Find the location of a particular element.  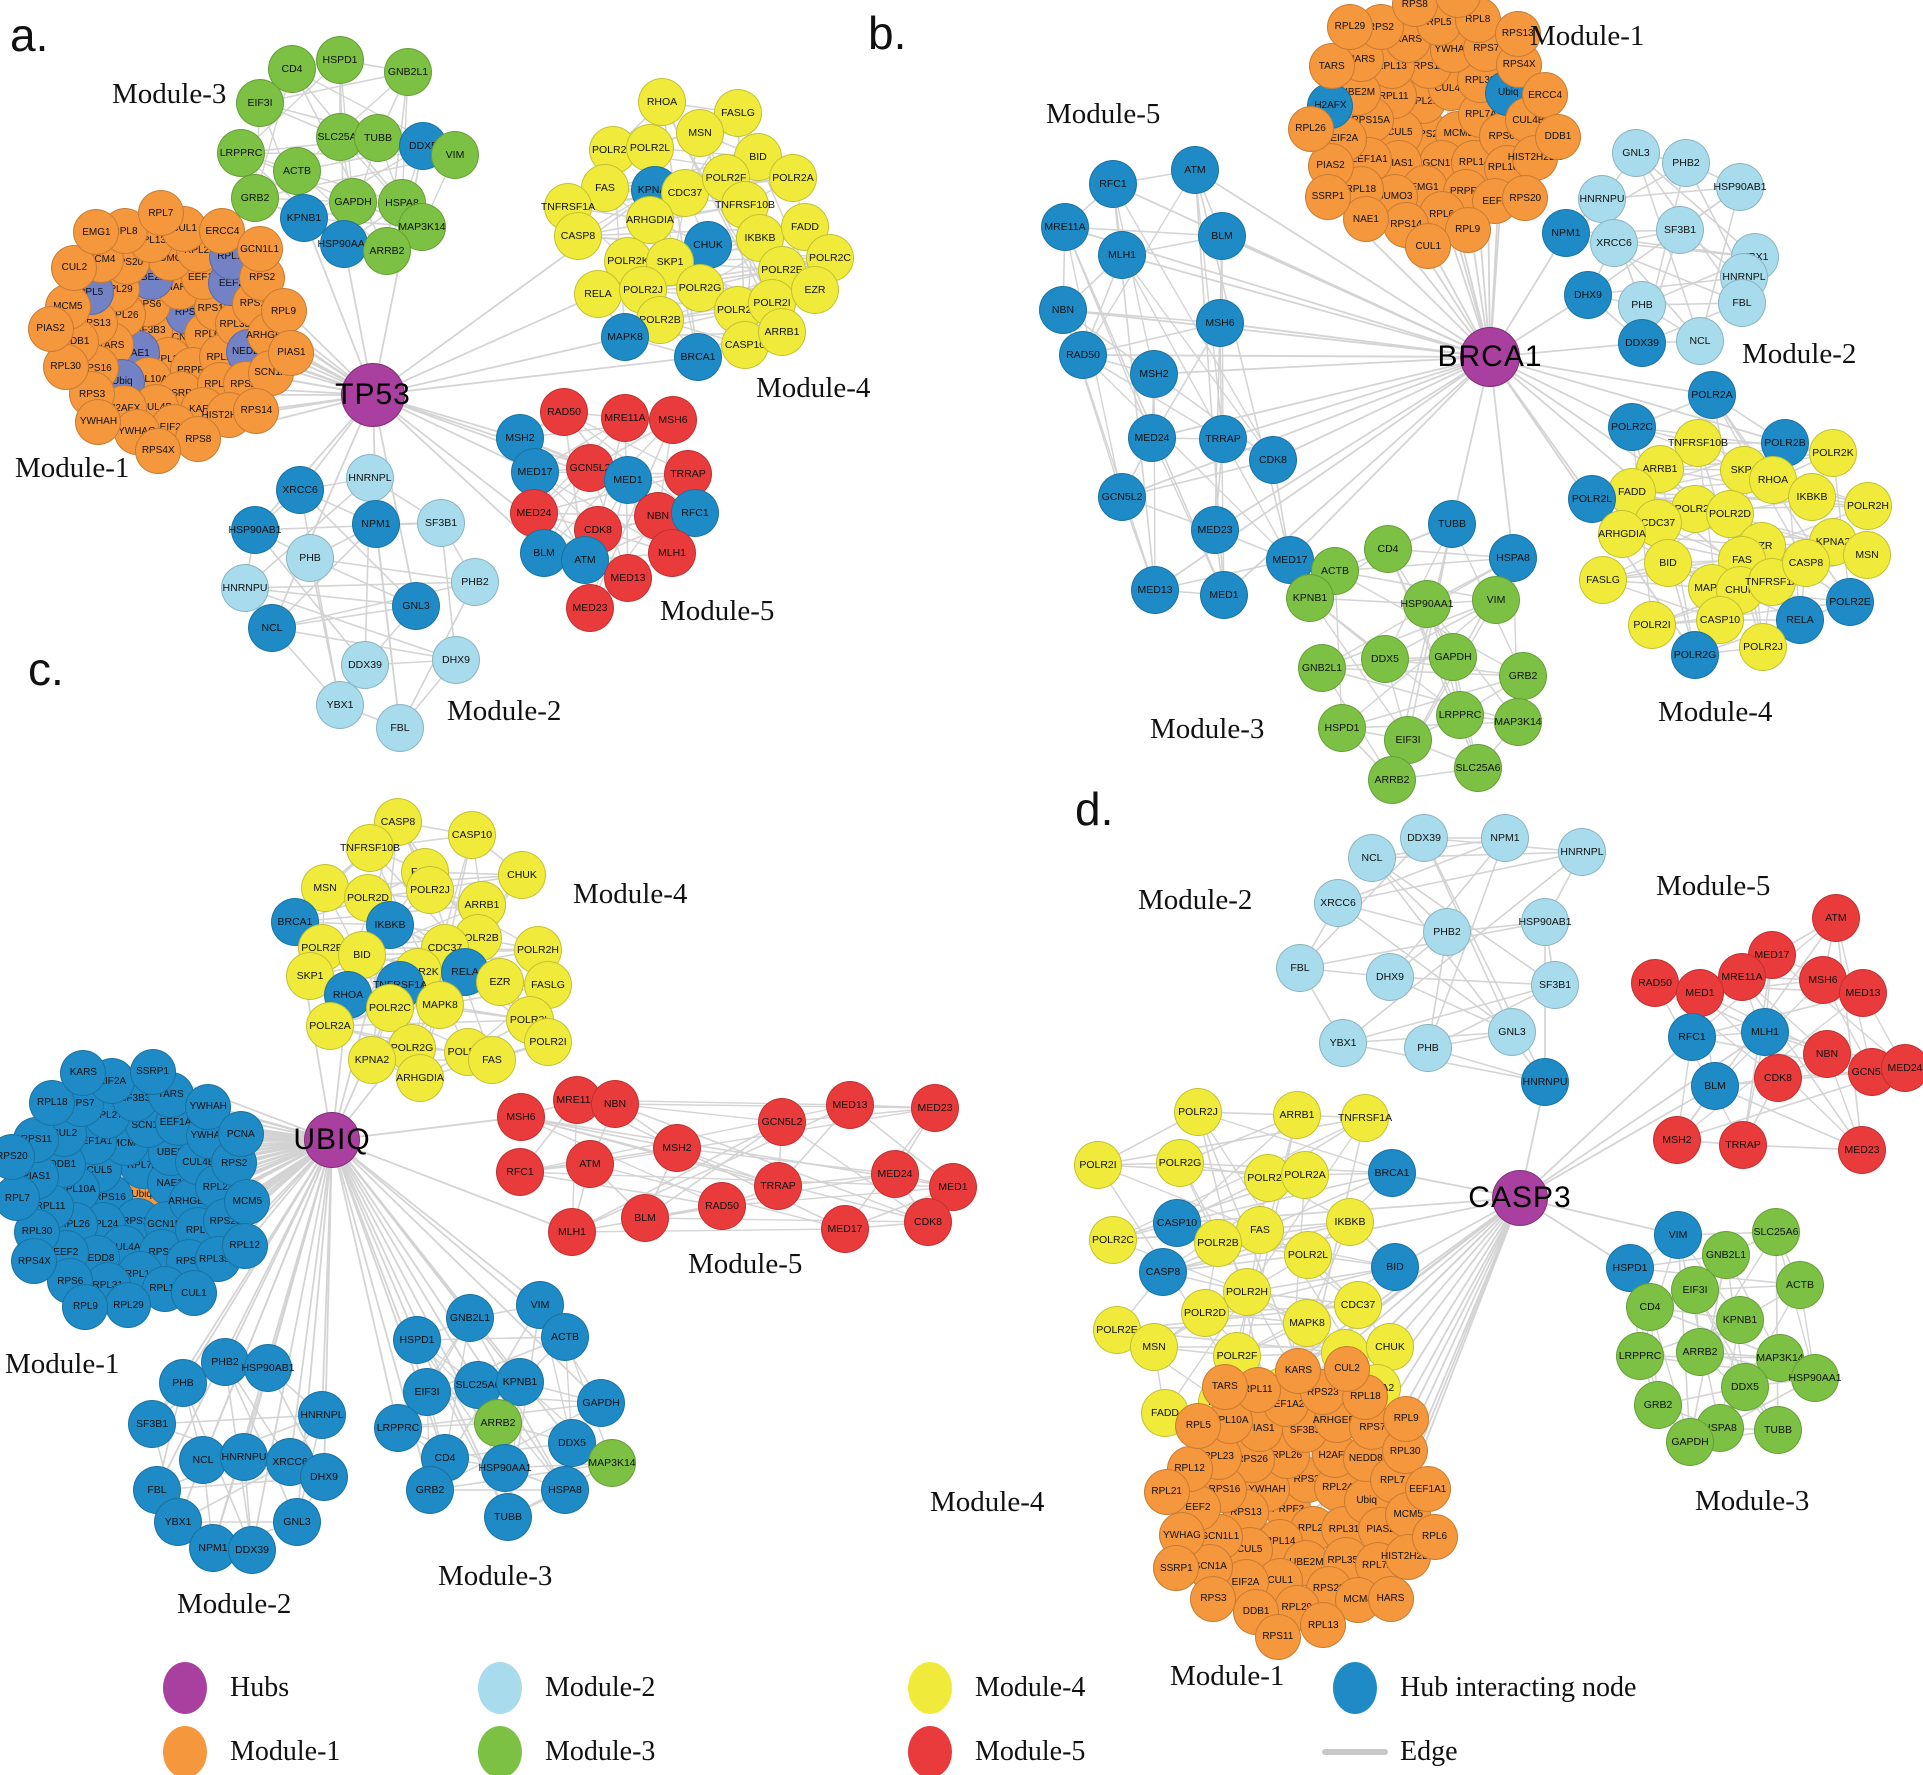

legend-label-module-4-label: Module-4 is located at coordinates (1030, 1687).